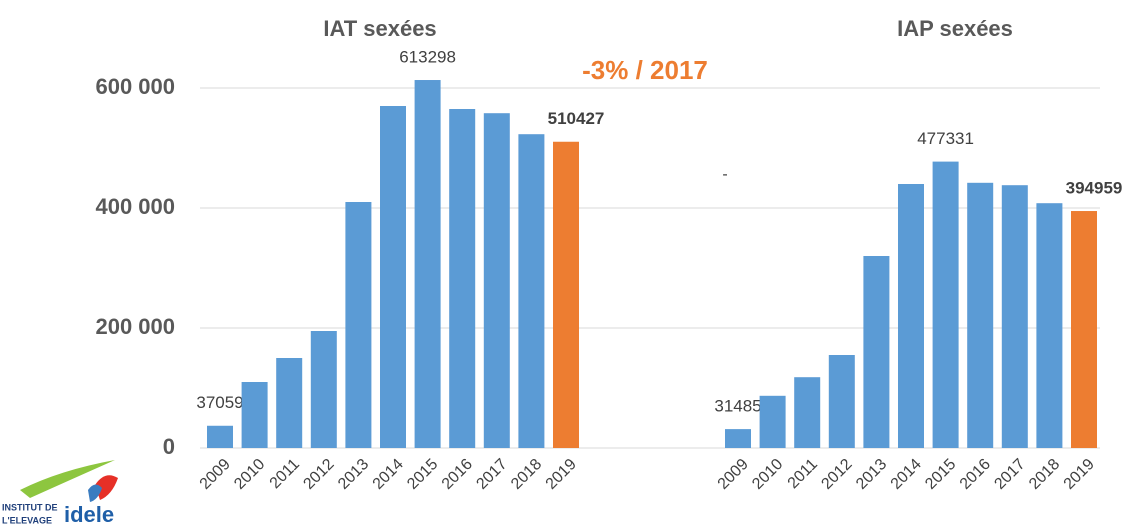  I want to click on logo: INSTITUT DE L'ELEVAGE idele, so click(60, 493).